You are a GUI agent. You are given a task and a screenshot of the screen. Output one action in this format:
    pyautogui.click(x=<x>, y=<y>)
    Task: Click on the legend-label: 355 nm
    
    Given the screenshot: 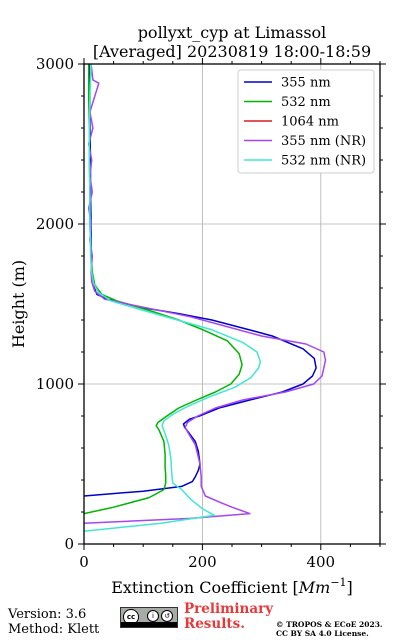 What is the action you would take?
    pyautogui.click(x=306, y=83)
    